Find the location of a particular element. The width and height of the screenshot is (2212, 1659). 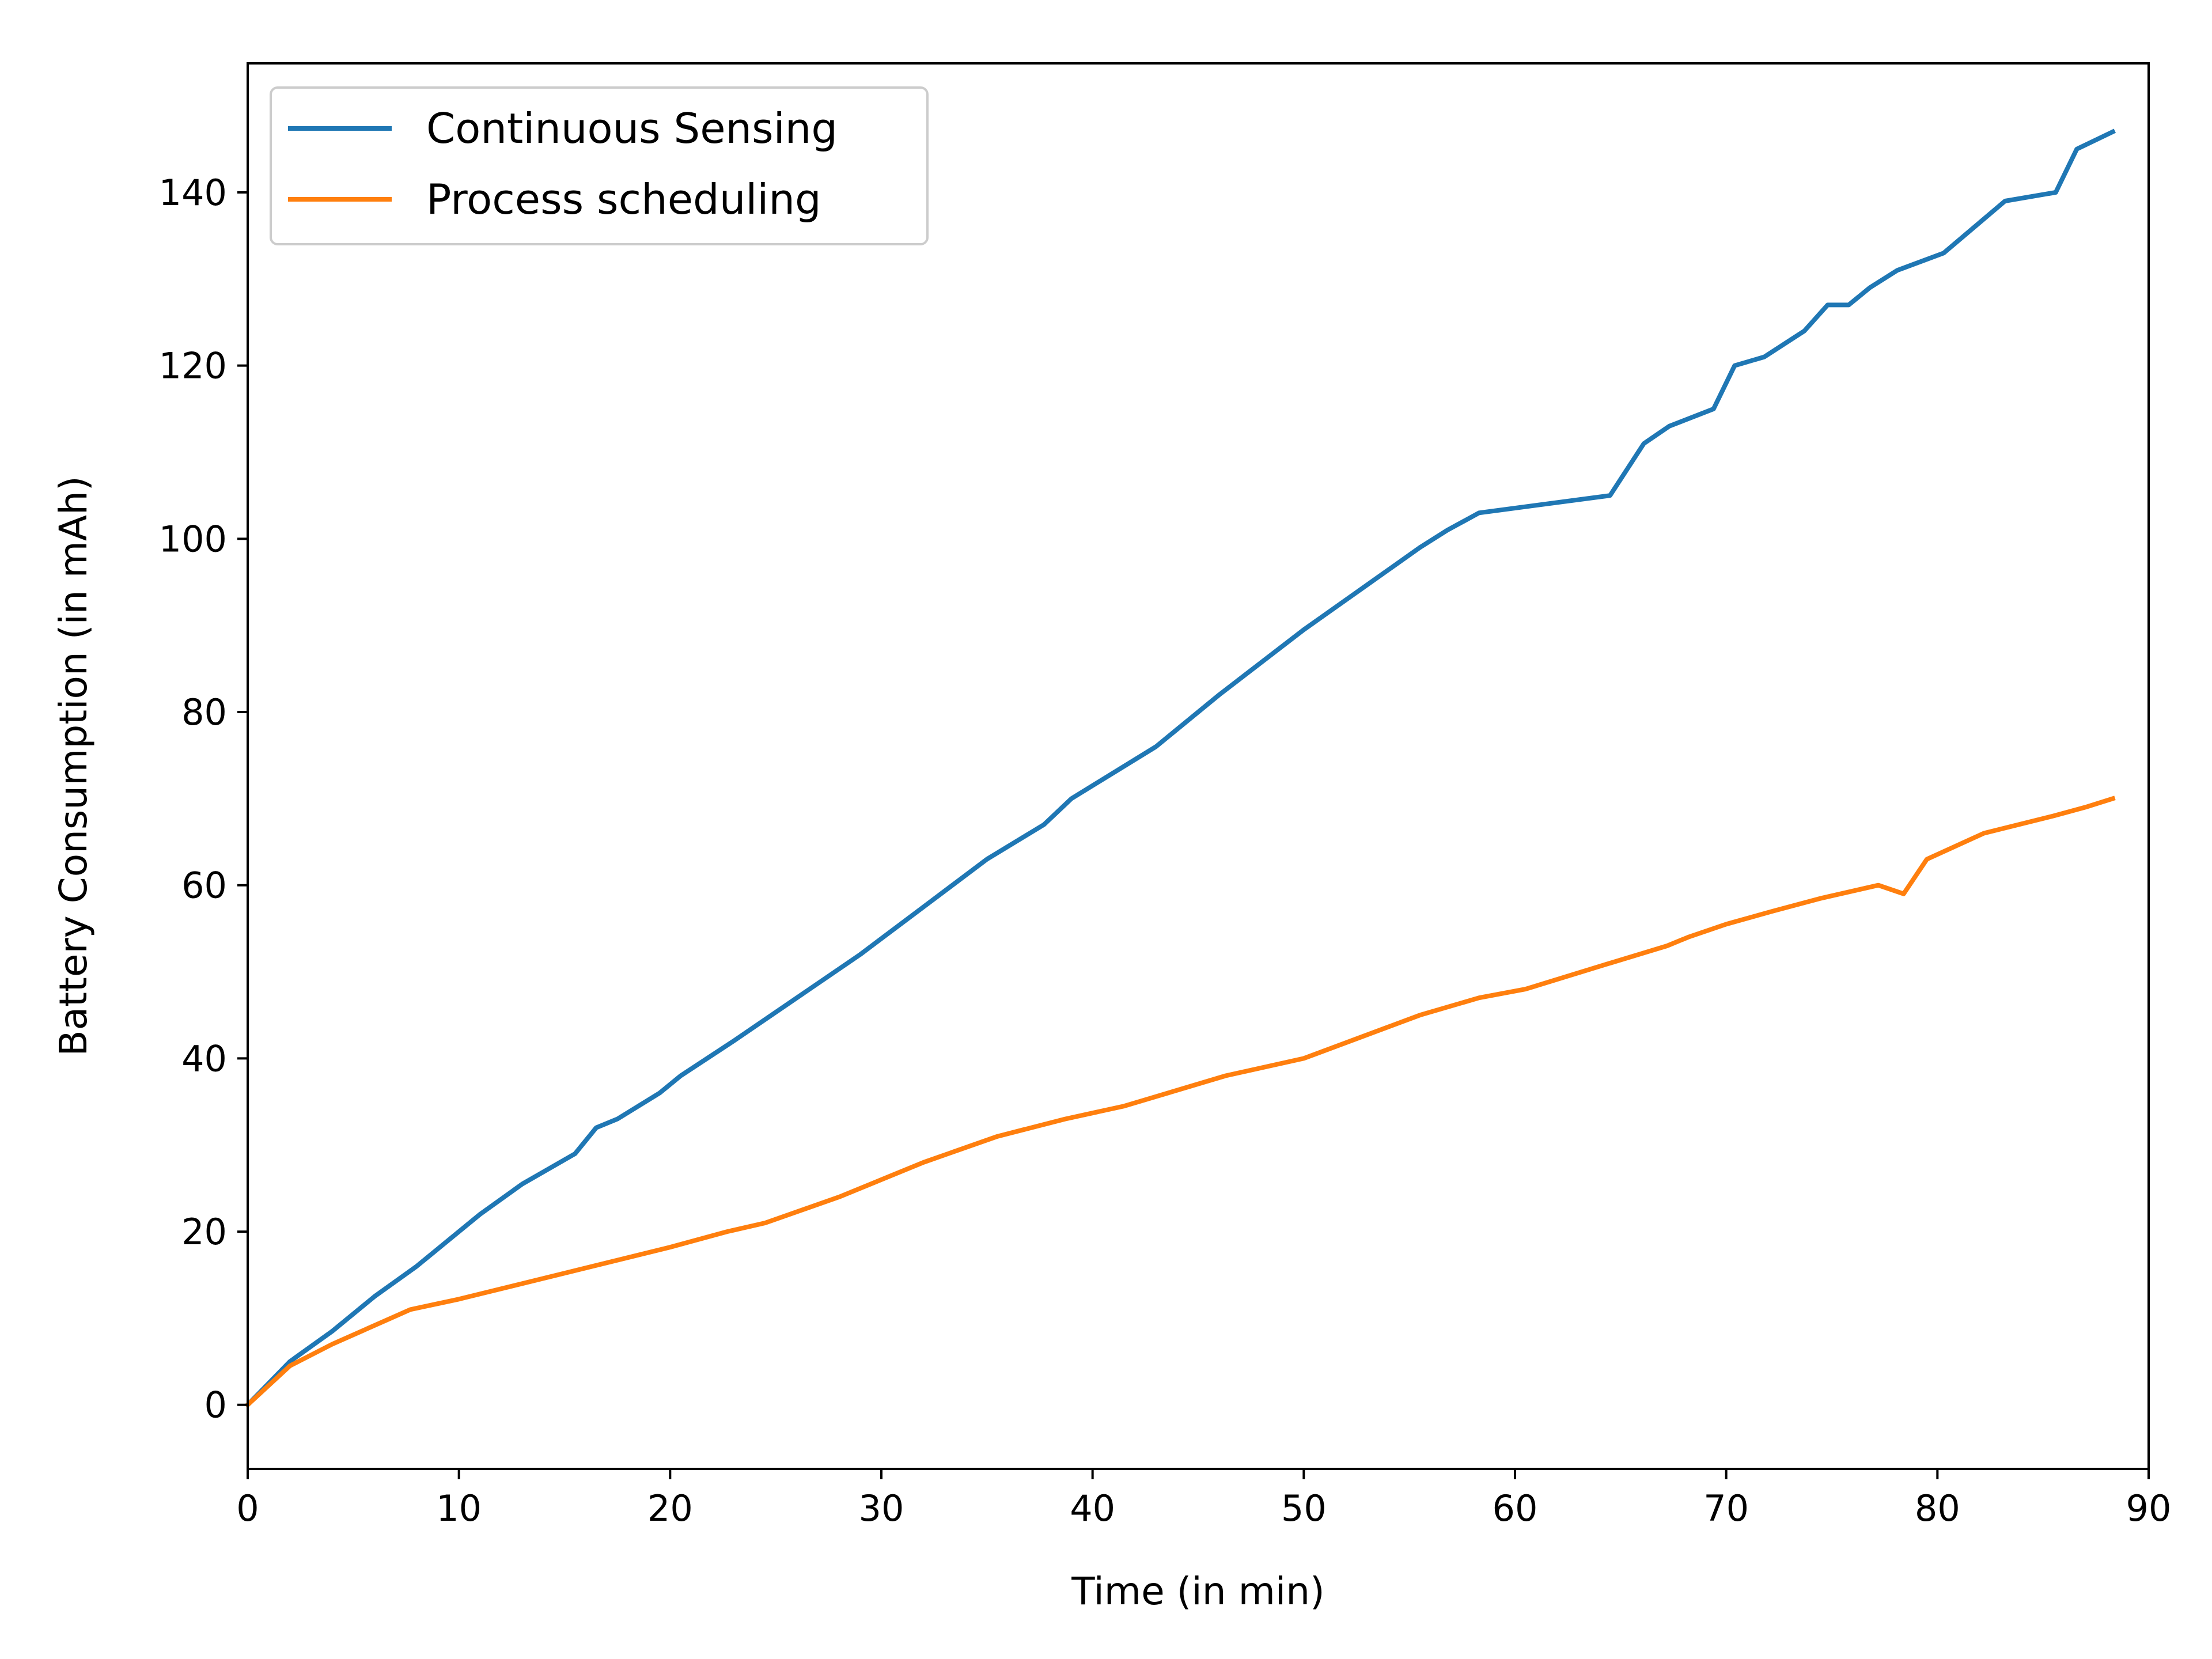

y-axis-title: Battery Consumption (in mAh) is located at coordinates (73, 766).